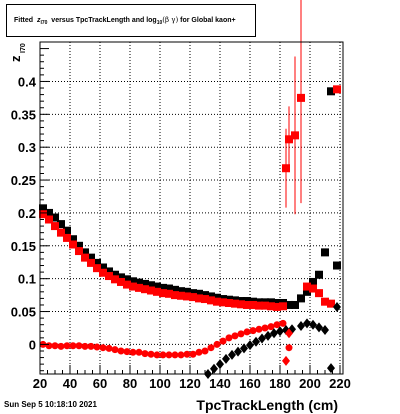 Image resolution: width=400 pixels, height=414 pixels. Describe the element at coordinates (340, 383) in the screenshot. I see `x-tick-label: 220` at that location.